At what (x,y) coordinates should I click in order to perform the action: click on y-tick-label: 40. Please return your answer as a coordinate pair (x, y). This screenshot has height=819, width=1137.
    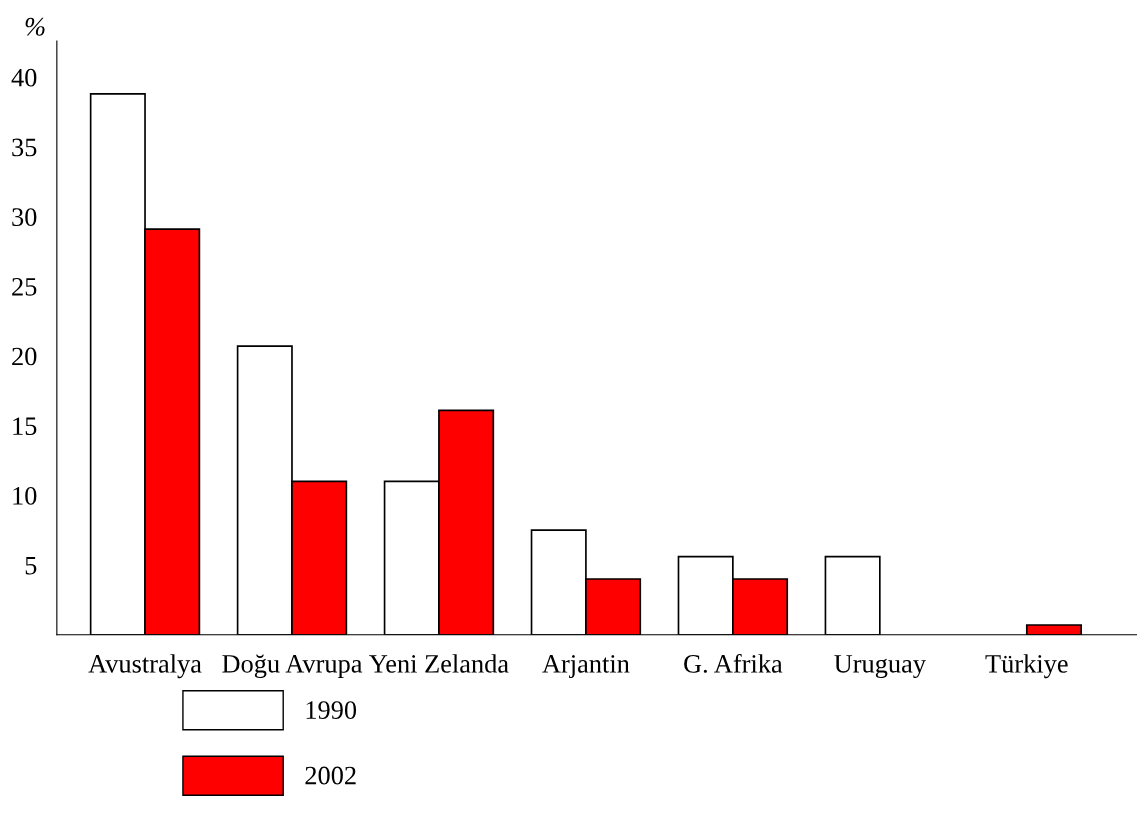
    Looking at the image, I should click on (24, 77).